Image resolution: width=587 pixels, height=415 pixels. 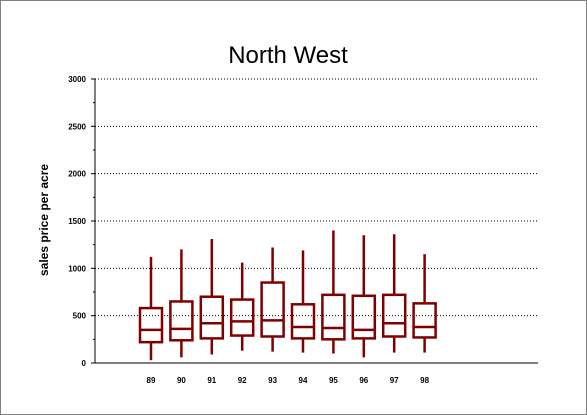 What do you see at coordinates (288, 55) in the screenshot?
I see `chart-title: North West` at bounding box center [288, 55].